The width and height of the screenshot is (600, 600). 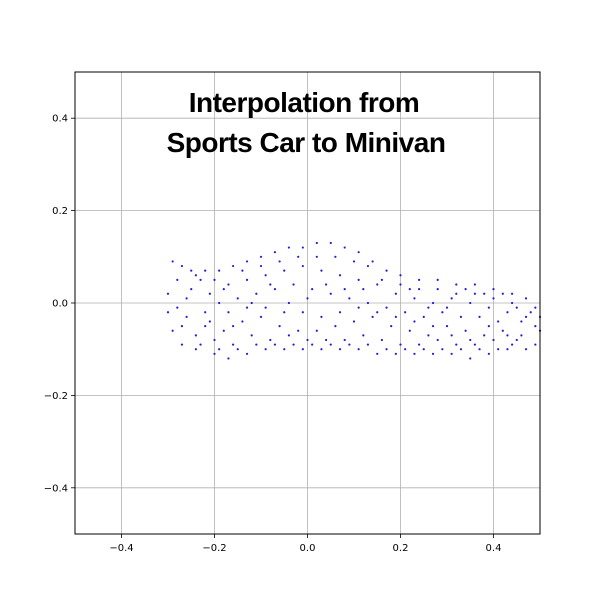 I want to click on data-points, so click(x=354, y=300).